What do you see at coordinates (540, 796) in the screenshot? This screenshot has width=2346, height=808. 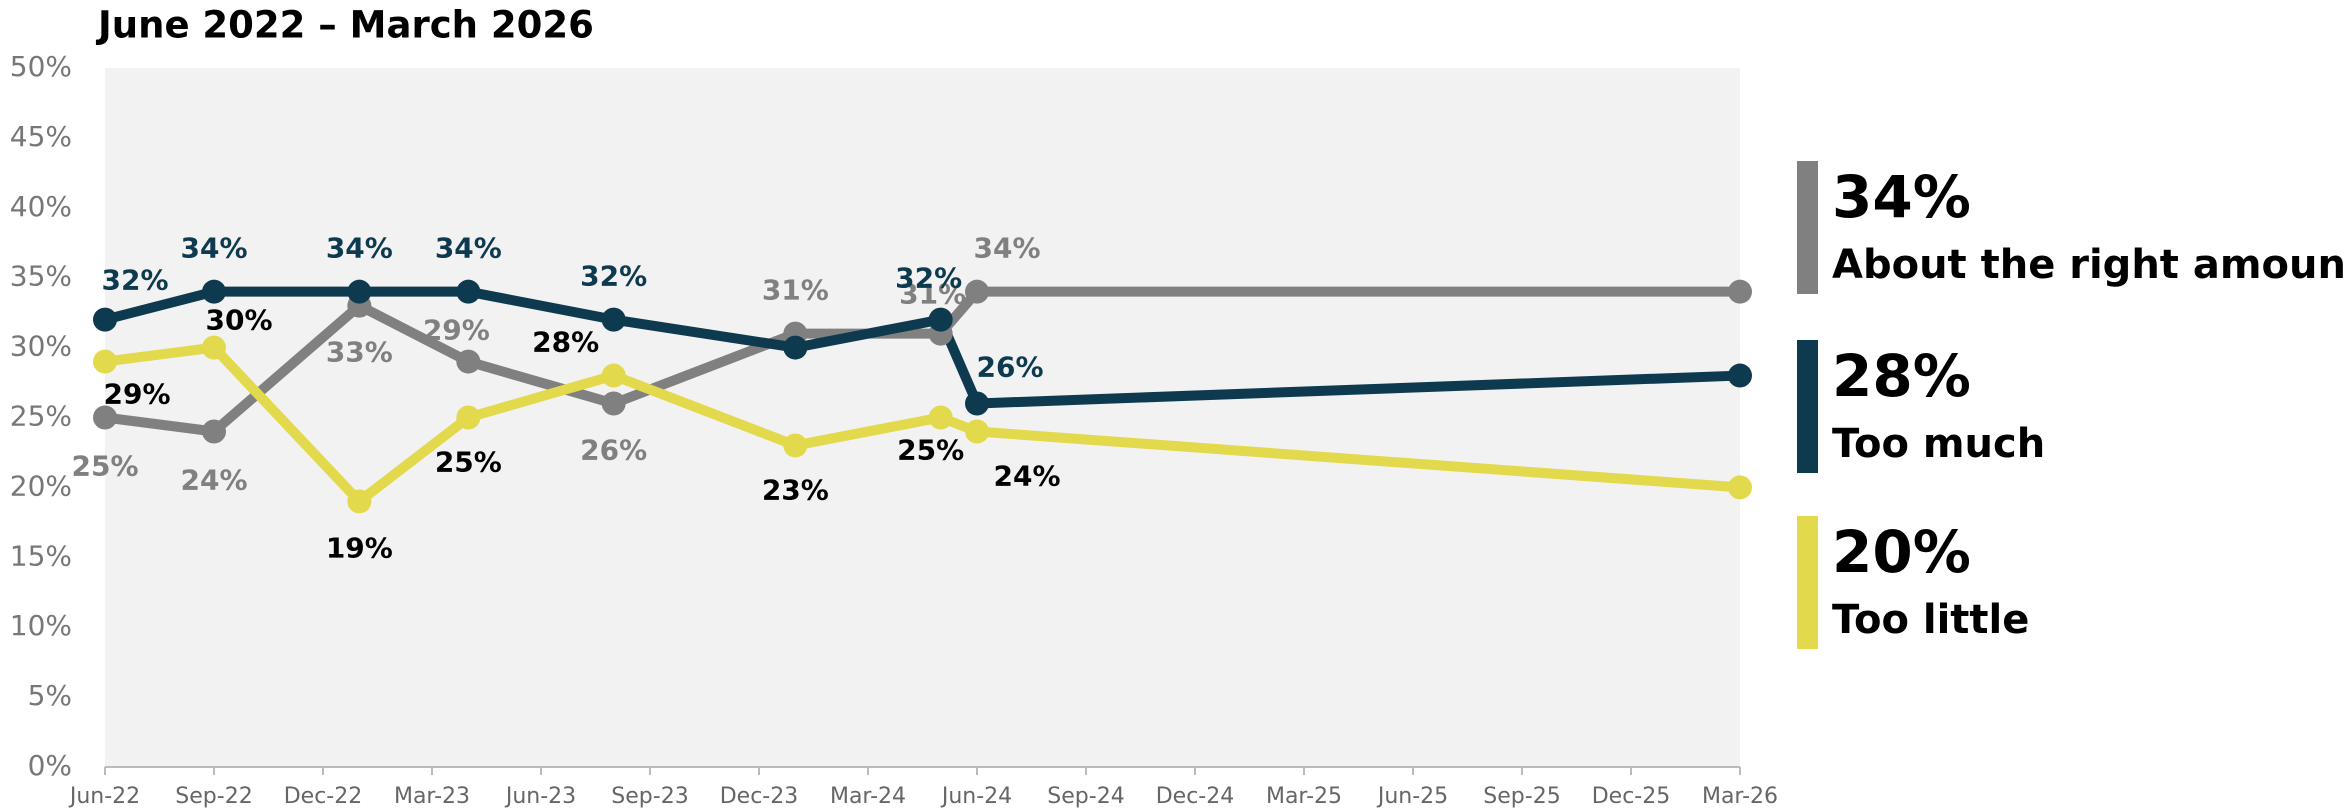 I see `x-tick-label: Jun-23` at bounding box center [540, 796].